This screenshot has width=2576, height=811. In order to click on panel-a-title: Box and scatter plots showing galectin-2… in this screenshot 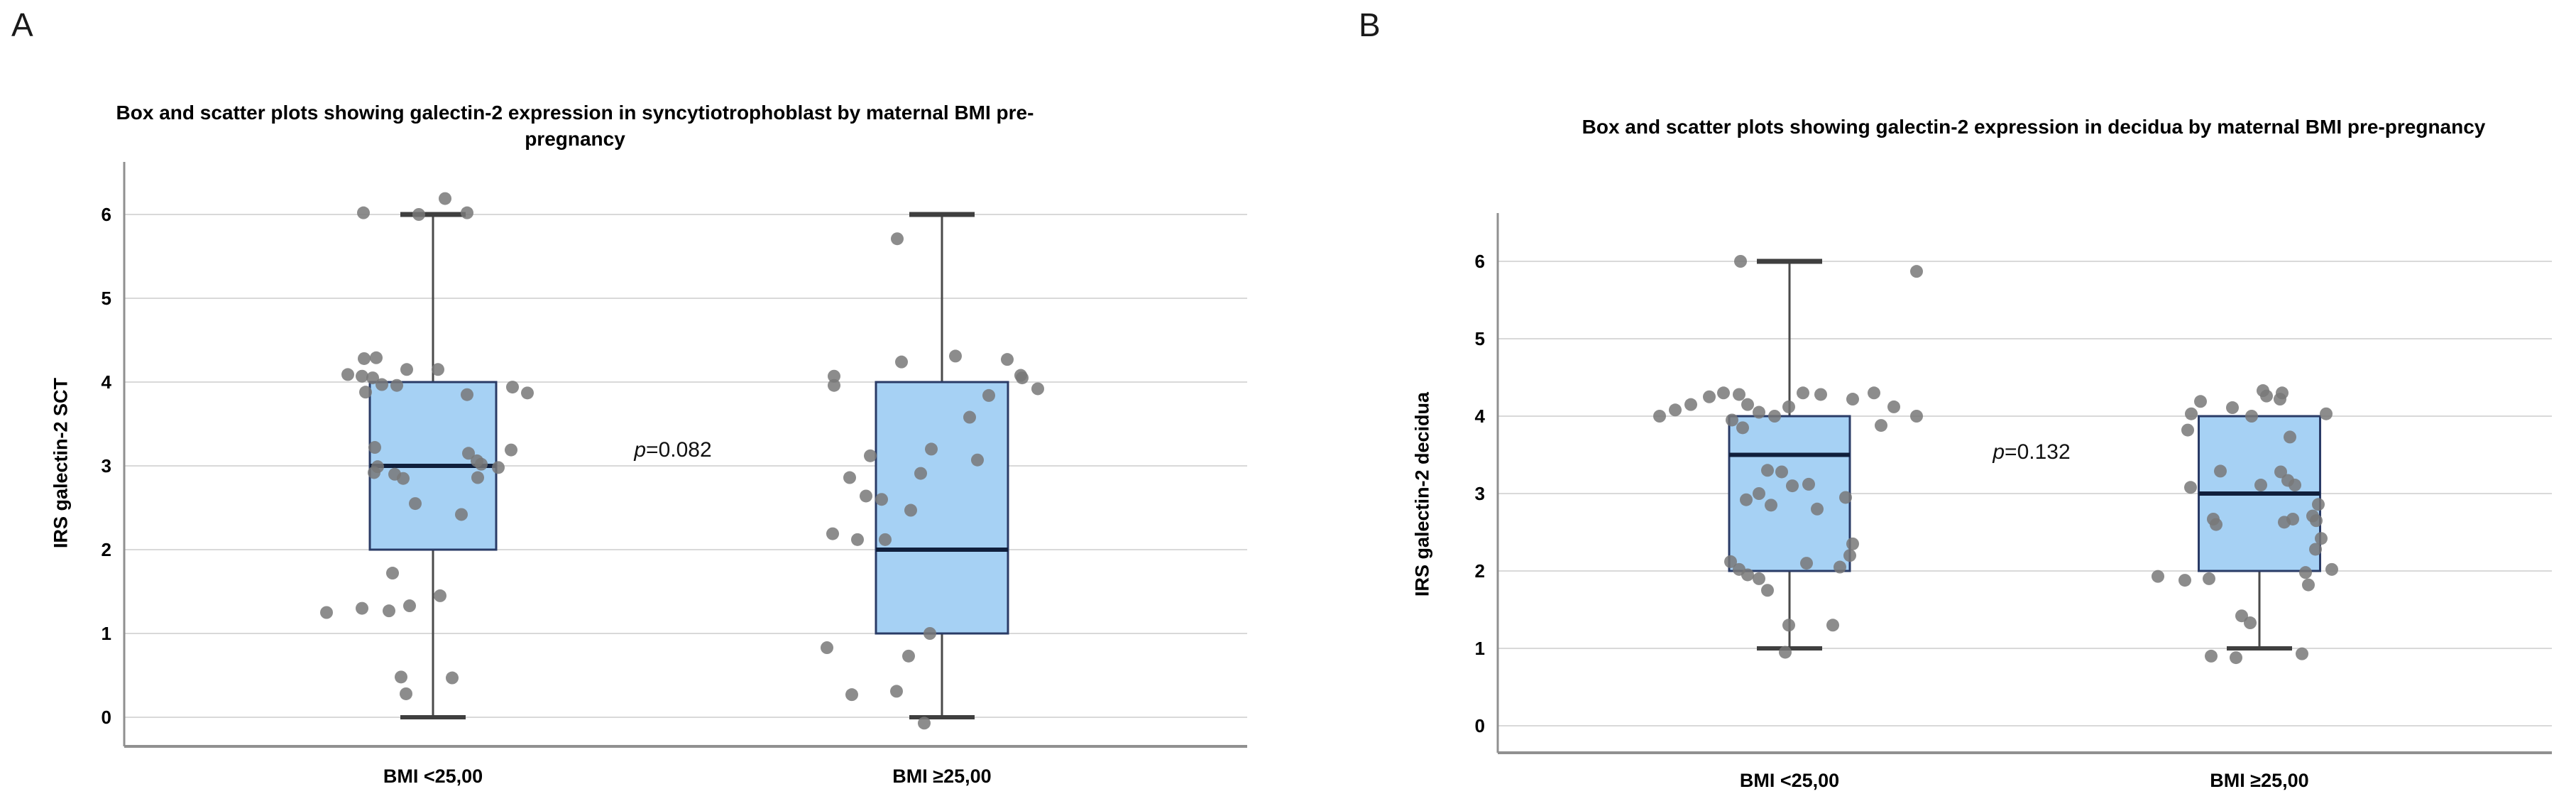, I will do `click(575, 125)`.